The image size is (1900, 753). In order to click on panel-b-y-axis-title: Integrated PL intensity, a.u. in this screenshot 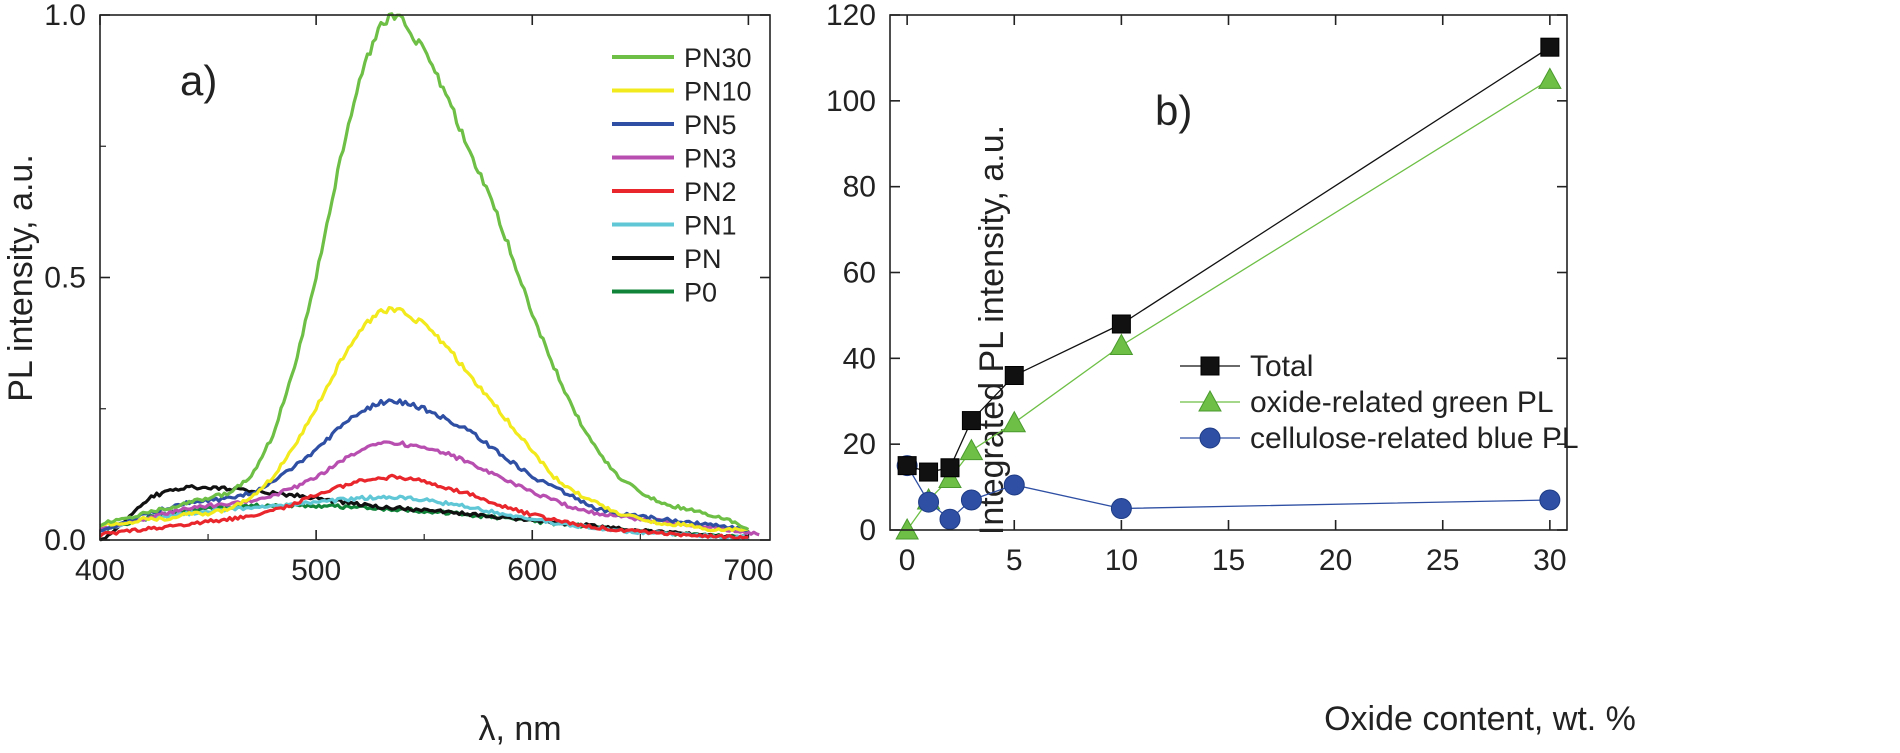, I will do `click(992, 330)`.